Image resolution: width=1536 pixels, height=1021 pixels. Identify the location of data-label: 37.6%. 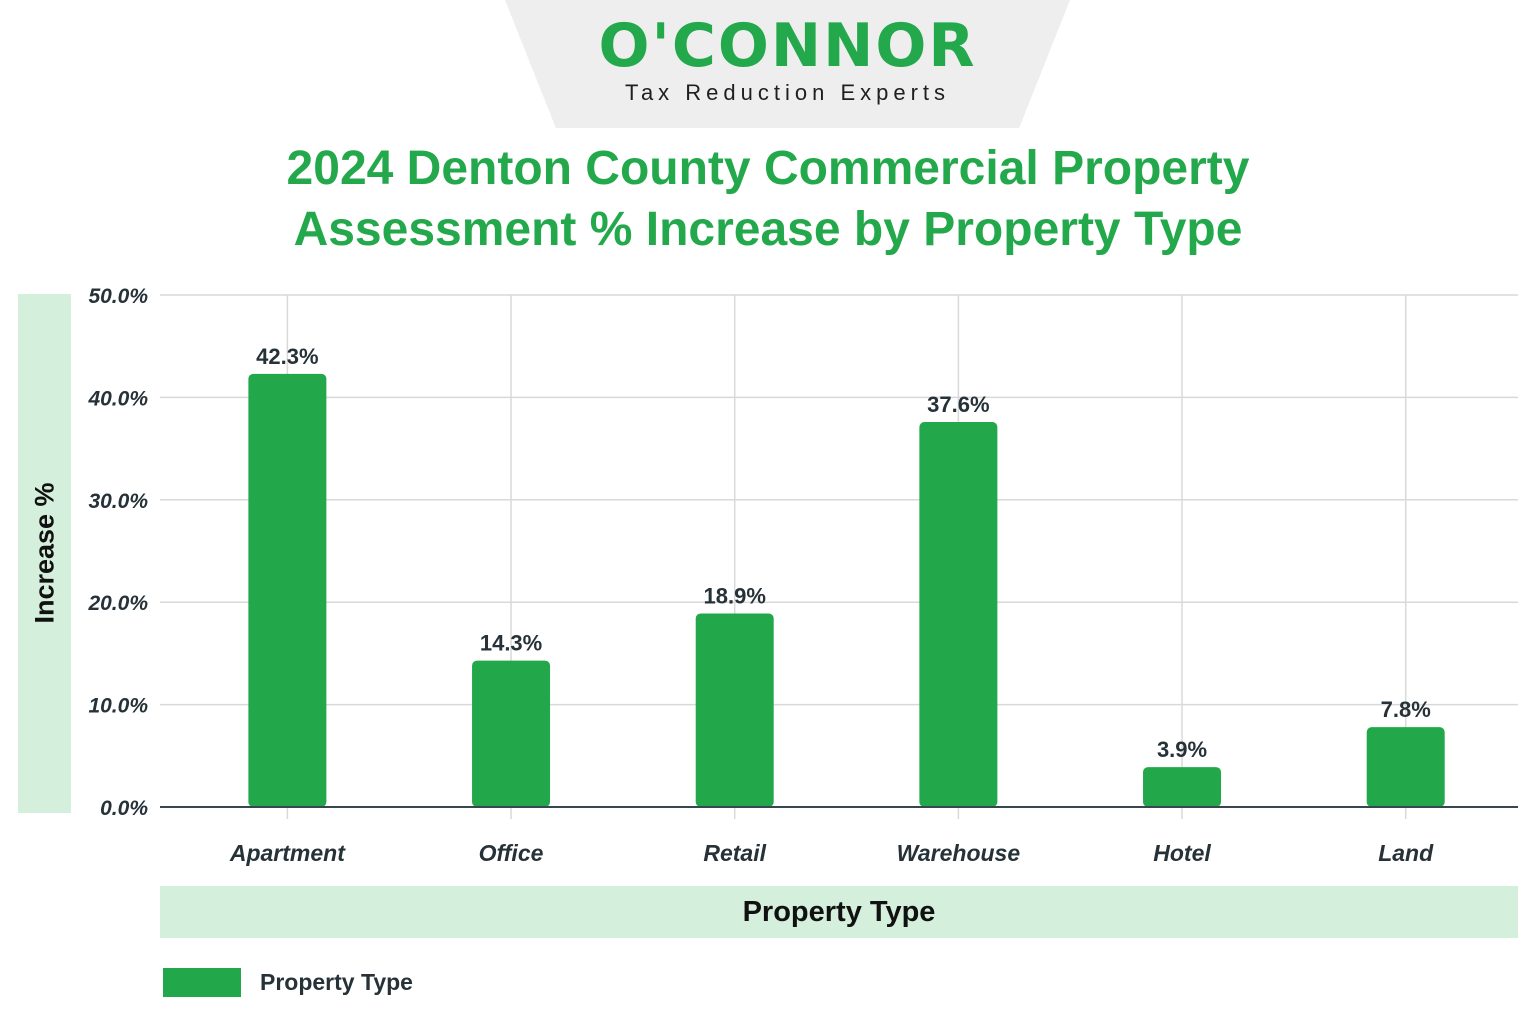
(958, 404).